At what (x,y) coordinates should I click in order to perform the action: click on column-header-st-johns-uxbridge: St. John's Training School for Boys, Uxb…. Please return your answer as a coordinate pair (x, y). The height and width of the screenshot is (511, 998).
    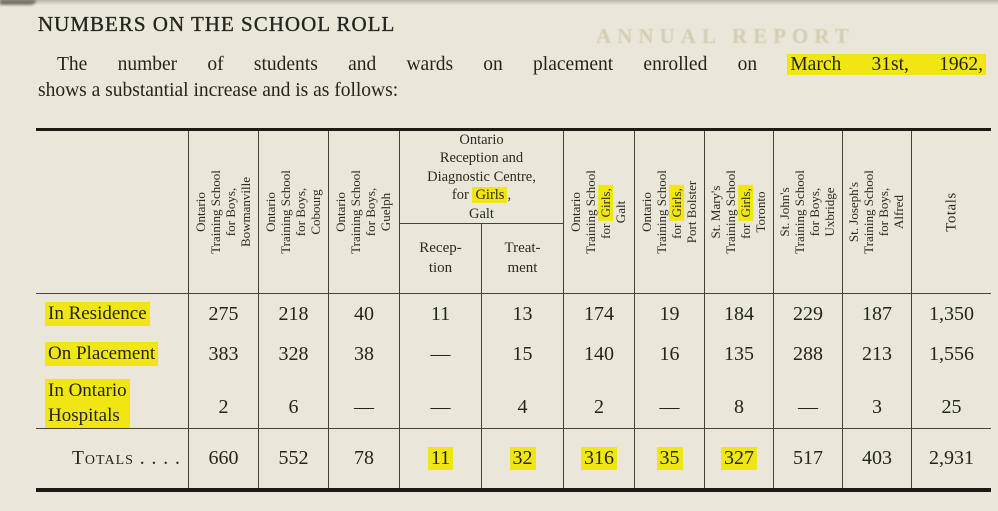
    Looking at the image, I should click on (807, 212).